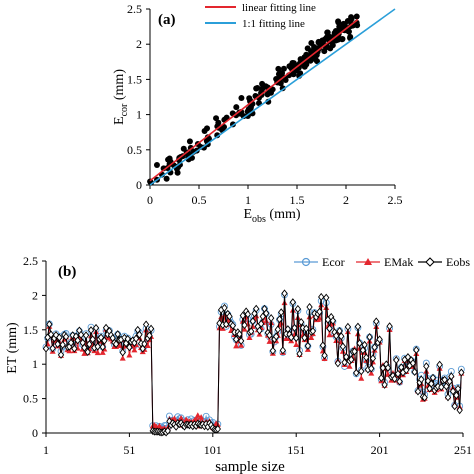 This screenshot has height=474, width=474. What do you see at coordinates (275, 196) in the screenshot?
I see `scatter-x-ticks: 0 0.5 1 1.5 2 2.5` at bounding box center [275, 196].